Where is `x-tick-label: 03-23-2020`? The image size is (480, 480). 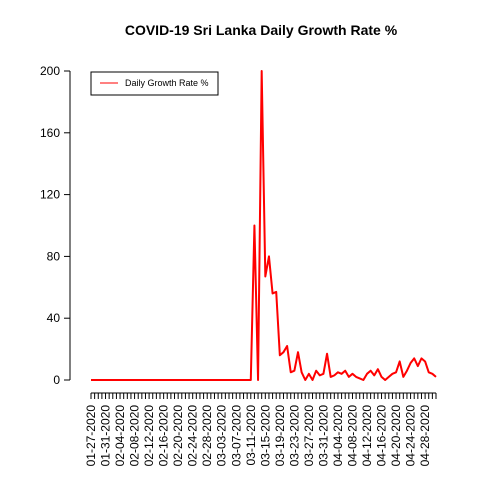
x-tick-label: 03-23-2020 is located at coordinates (294, 436).